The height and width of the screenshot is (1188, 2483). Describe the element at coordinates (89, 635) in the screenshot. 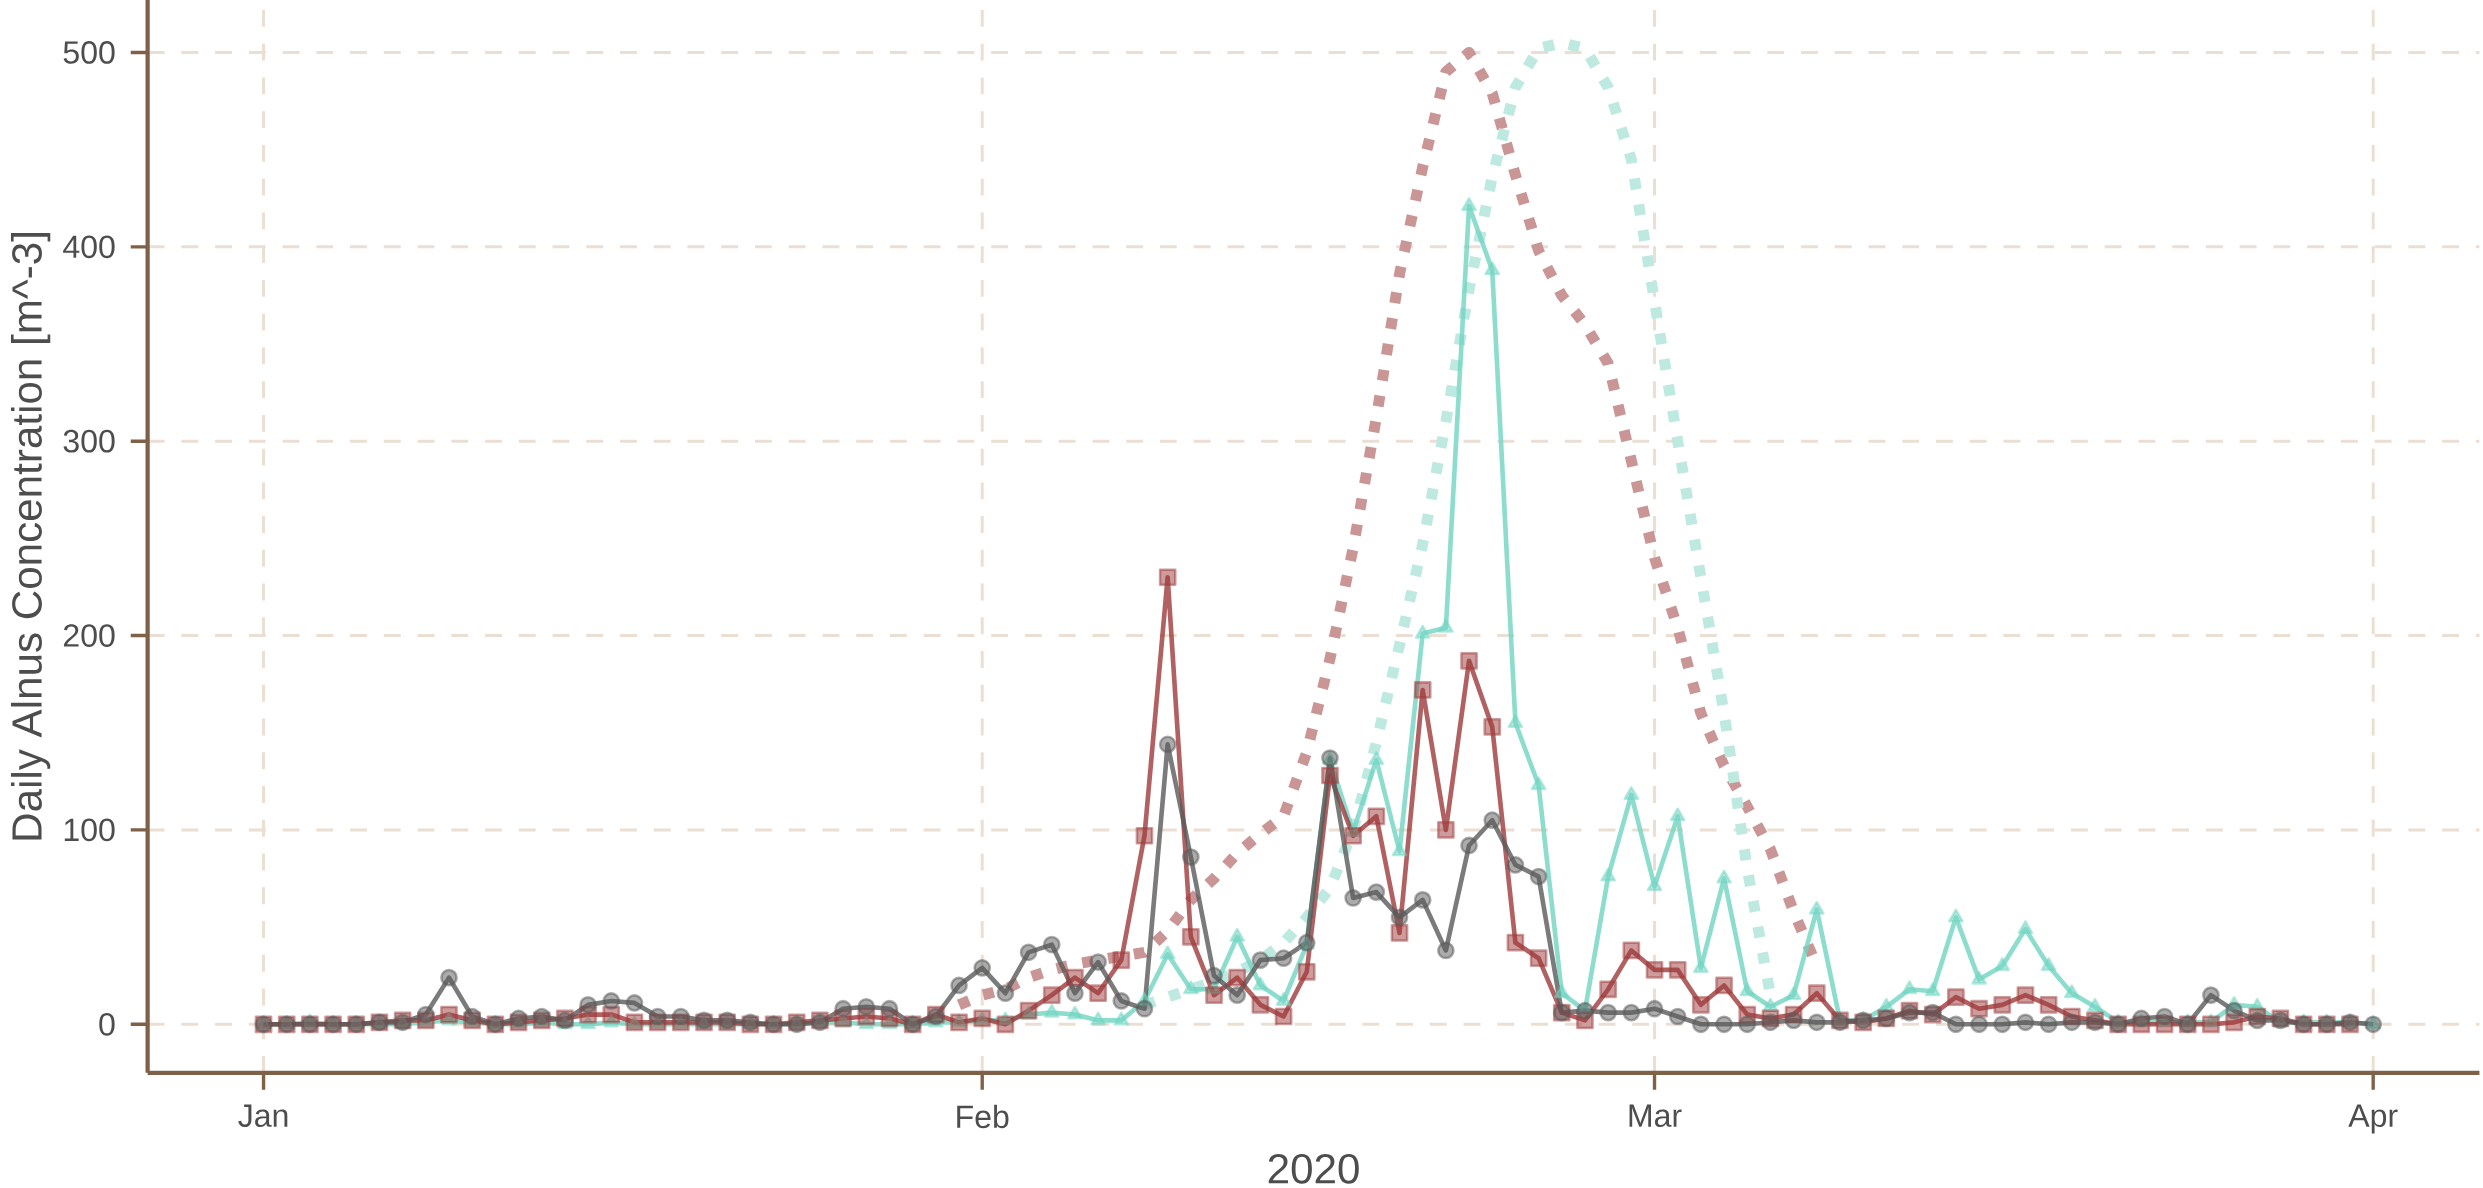

I see `y-tick-label: 200` at that location.